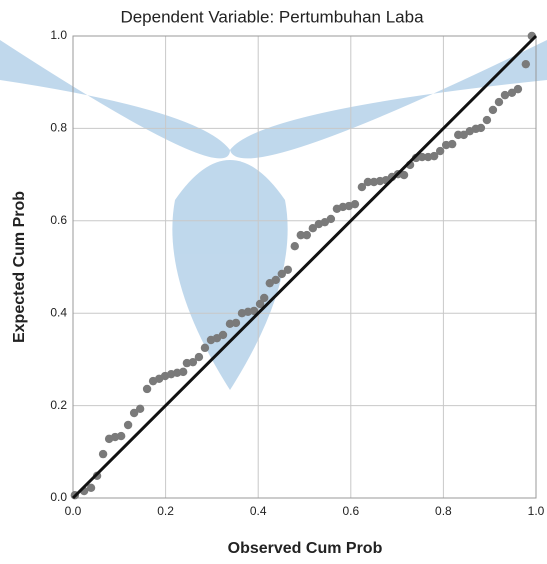 The height and width of the screenshot is (564, 547). What do you see at coordinates (58, 220) in the screenshot?
I see `y-tick-label: 0.6` at bounding box center [58, 220].